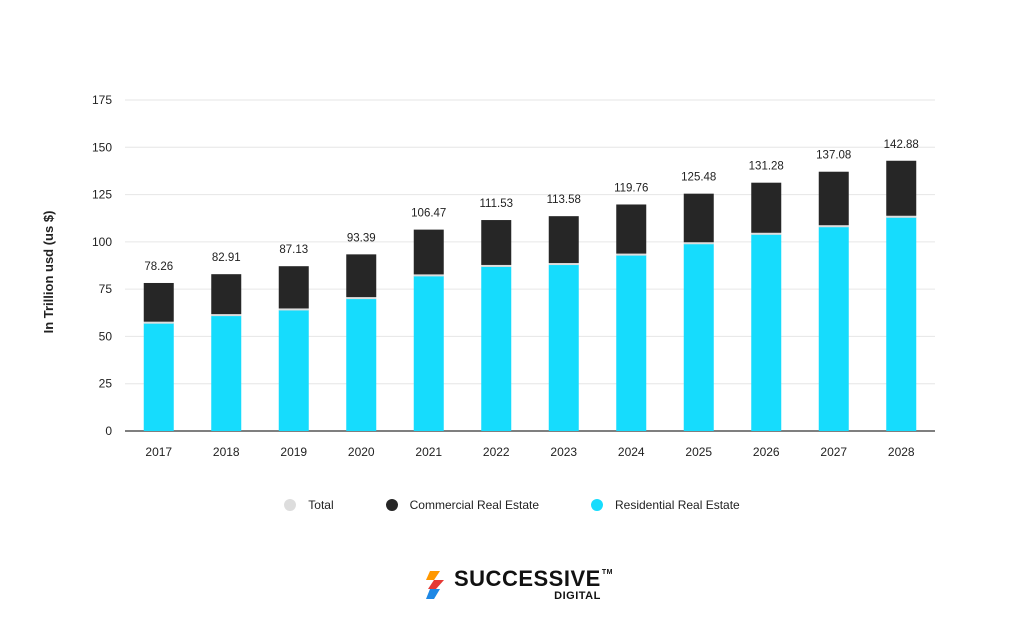 This screenshot has width=1024, height=640. I want to click on y-tick-label: 75, so click(106, 289).